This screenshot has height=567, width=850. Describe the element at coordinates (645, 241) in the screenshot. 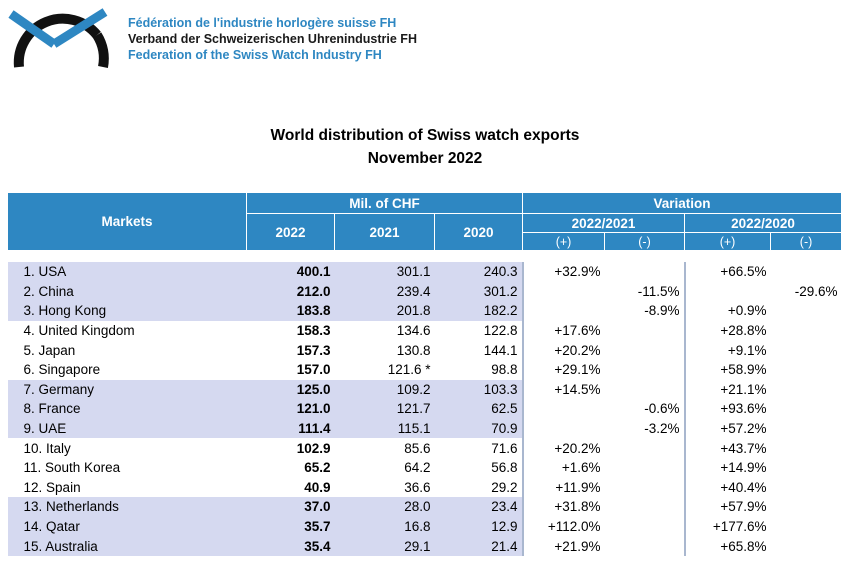

I see `header-minus-1: (-)` at that location.